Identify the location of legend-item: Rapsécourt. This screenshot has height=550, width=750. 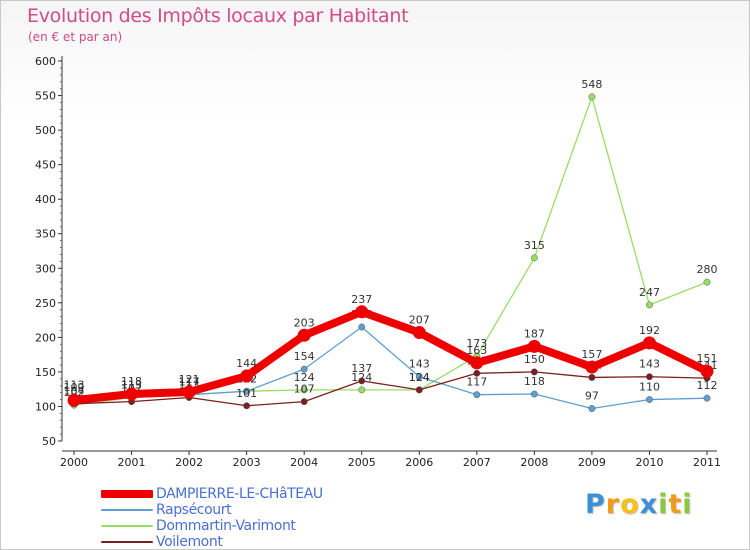
(166, 510).